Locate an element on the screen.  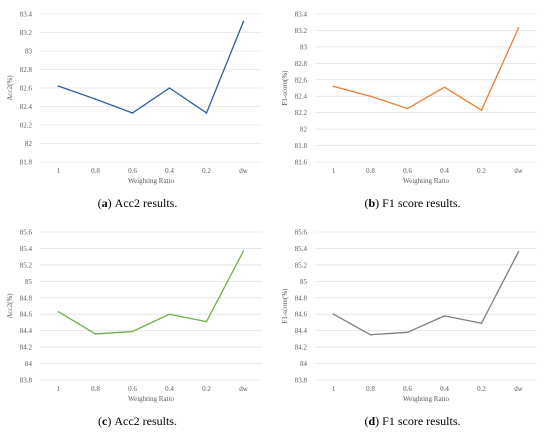
caption-letter: d is located at coordinates (371, 421).